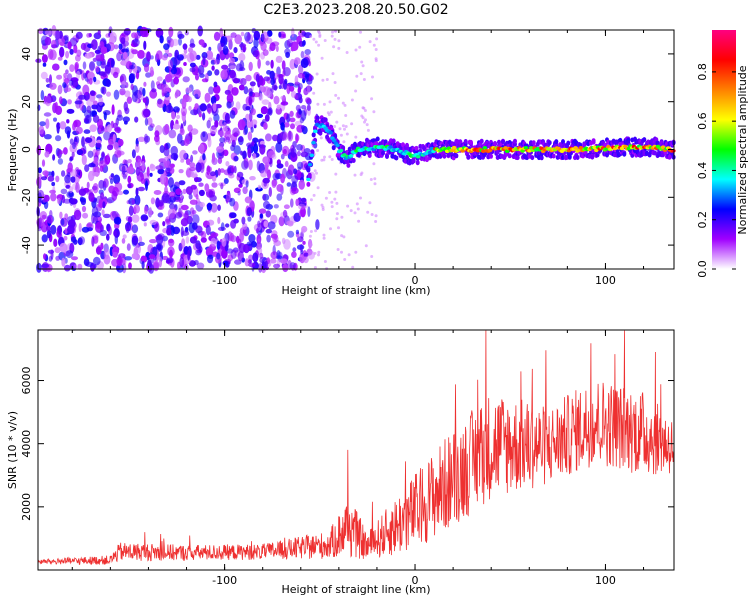 This screenshot has width=750, height=600. What do you see at coordinates (26, 54) in the screenshot?
I see `y-tick-label: 40` at bounding box center [26, 54].